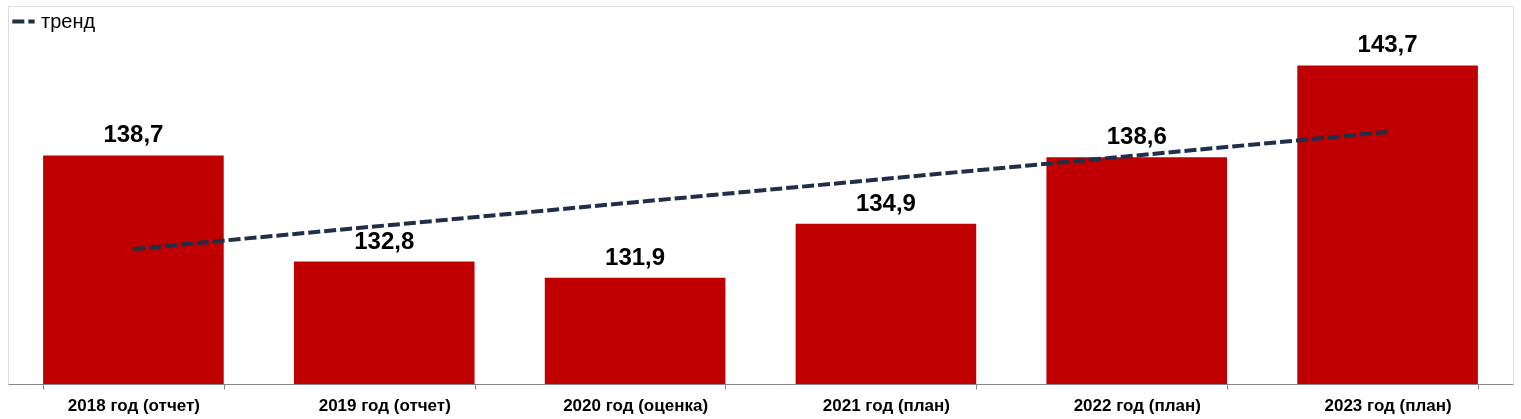 The image size is (1521, 419). Describe the element at coordinates (885, 202) in the screenshot. I see `data-label: 134,9` at that location.